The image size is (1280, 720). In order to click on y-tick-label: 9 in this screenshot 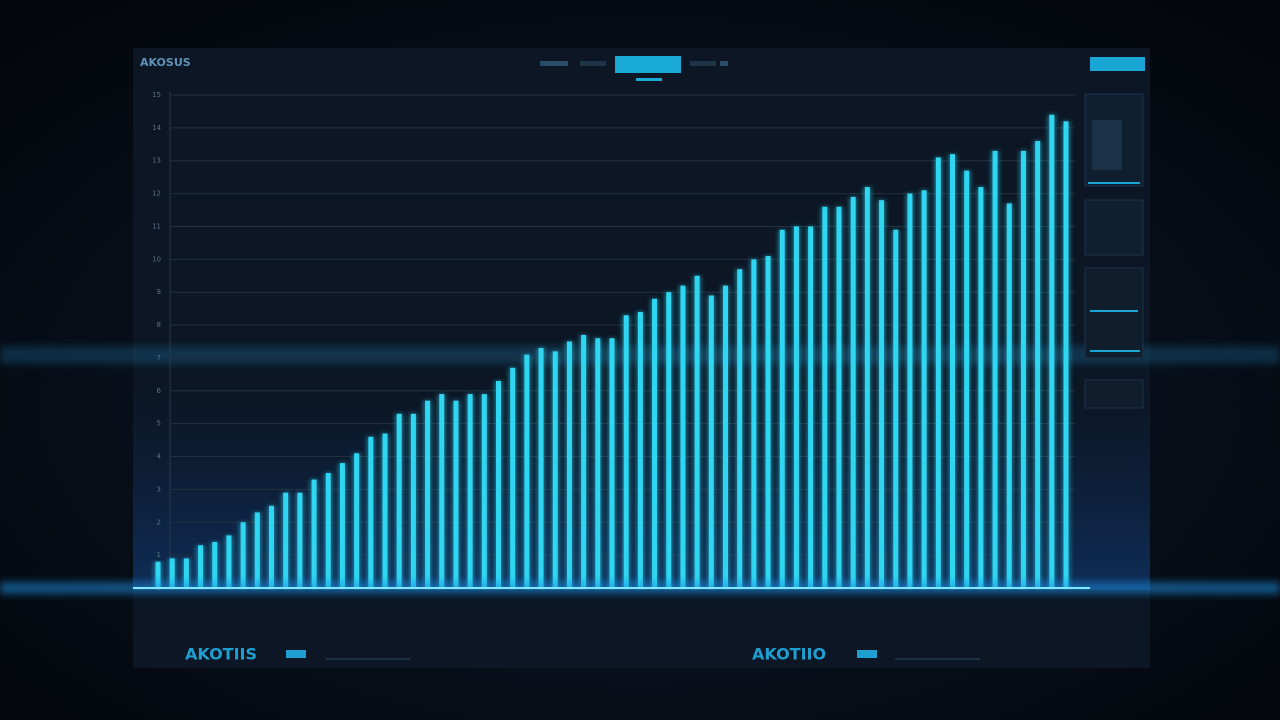, I will do `click(159, 292)`.